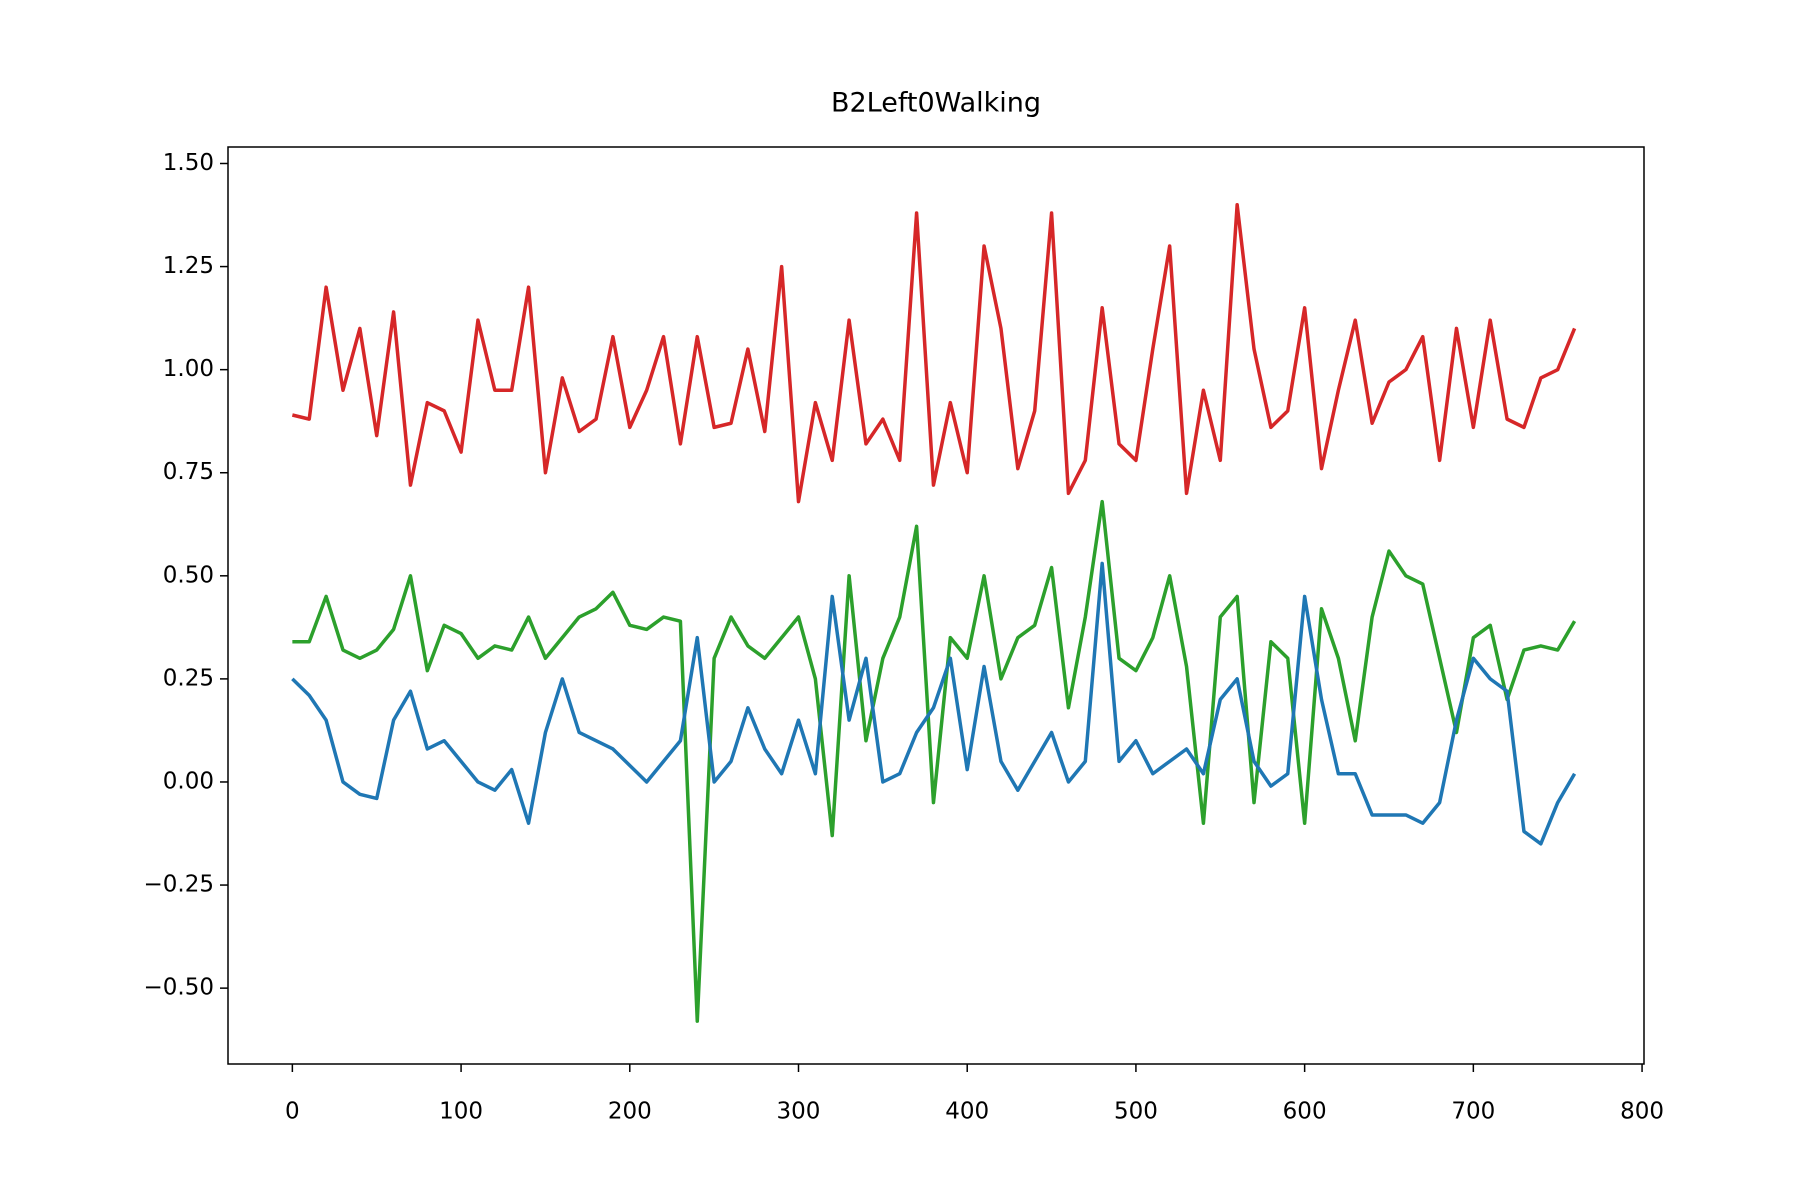 The image size is (1800, 1200). What do you see at coordinates (188, 266) in the screenshot?
I see `y-tick-label: 1.25` at bounding box center [188, 266].